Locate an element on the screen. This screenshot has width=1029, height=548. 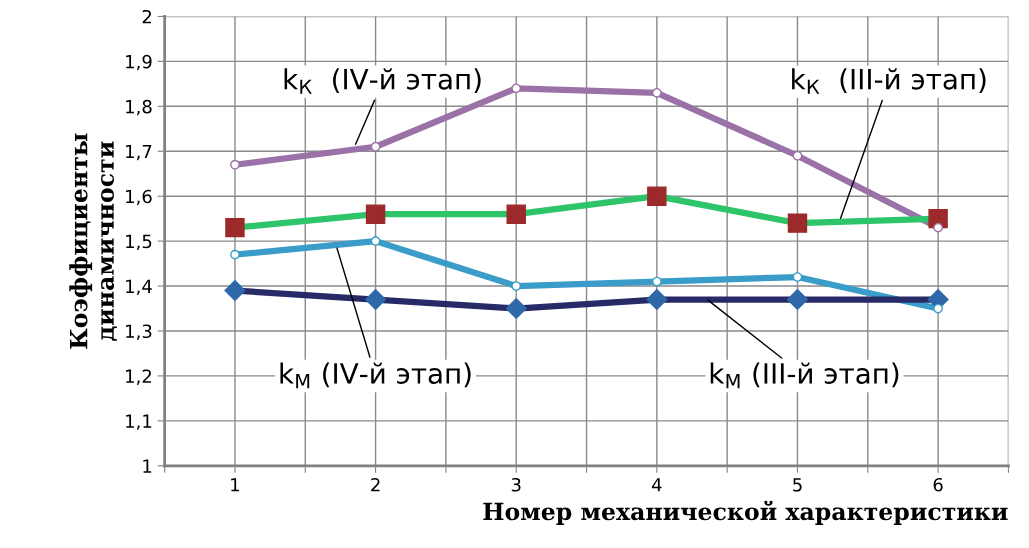
y-tick-label: 1,7 is located at coordinates (139, 152).